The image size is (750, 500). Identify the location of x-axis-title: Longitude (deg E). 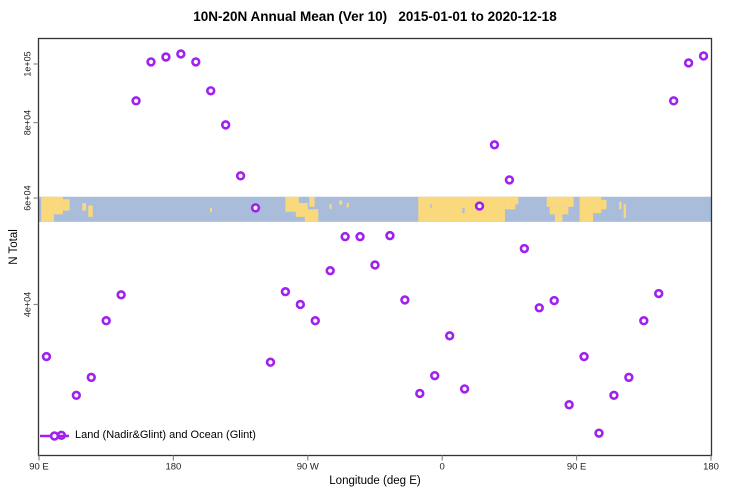
(375, 481).